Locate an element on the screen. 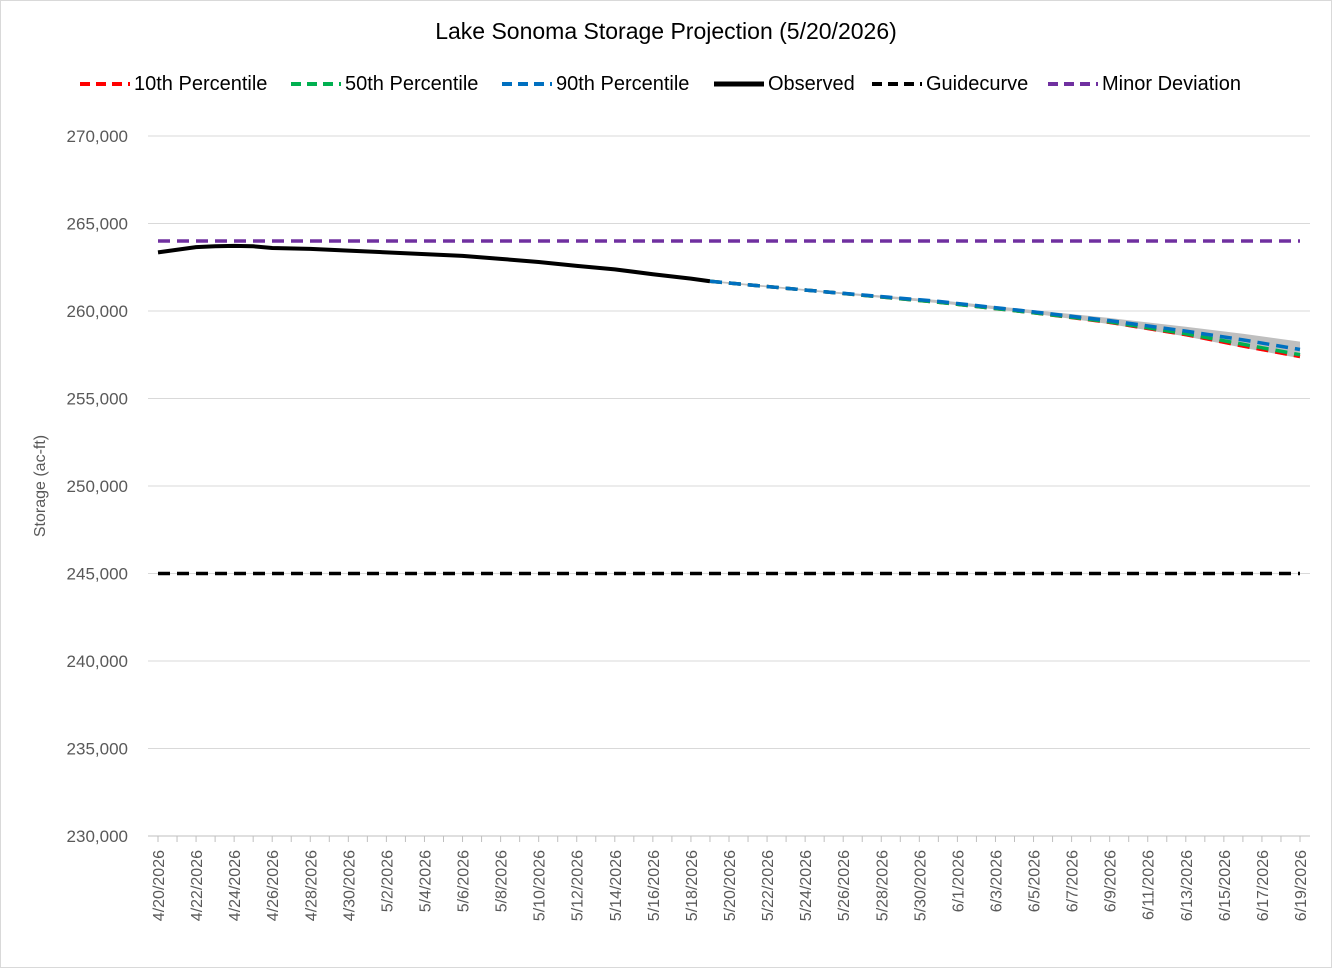  x-tick-label: 6/17/2026 is located at coordinates (1263, 885).